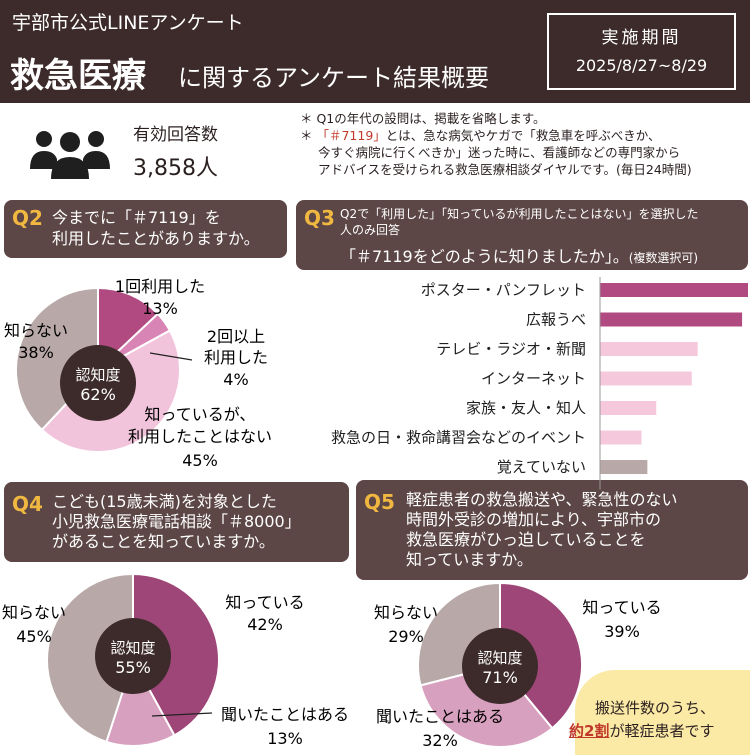 This screenshot has height=755, width=750. I want to click on q4-label-heard: 聞いたことはある, so click(285, 714).